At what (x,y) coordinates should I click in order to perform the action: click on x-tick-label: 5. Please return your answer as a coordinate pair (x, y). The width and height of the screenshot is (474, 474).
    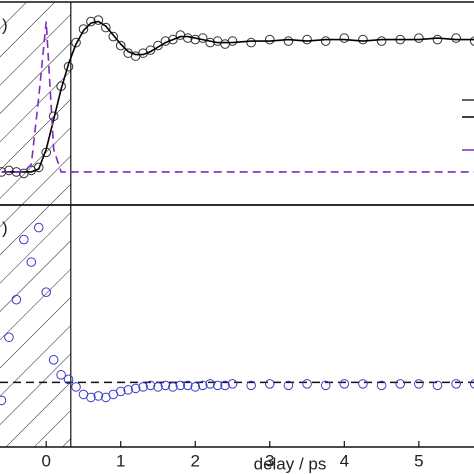
    Looking at the image, I should click on (418, 460).